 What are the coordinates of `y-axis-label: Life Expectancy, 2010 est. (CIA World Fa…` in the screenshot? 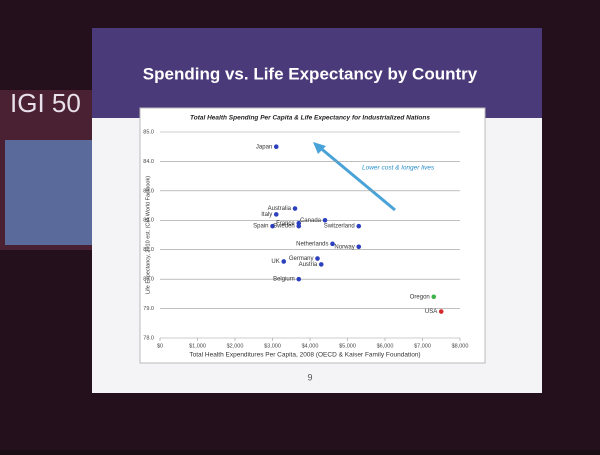 It's located at (148, 235).